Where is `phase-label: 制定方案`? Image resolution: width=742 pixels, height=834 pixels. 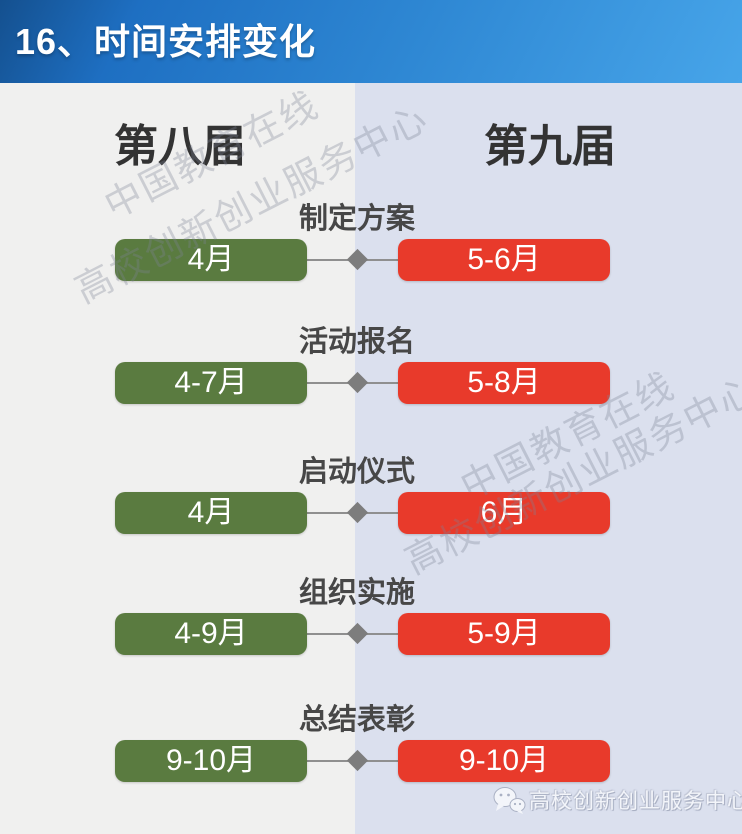
phase-label: 制定方案 is located at coordinates (356, 219).